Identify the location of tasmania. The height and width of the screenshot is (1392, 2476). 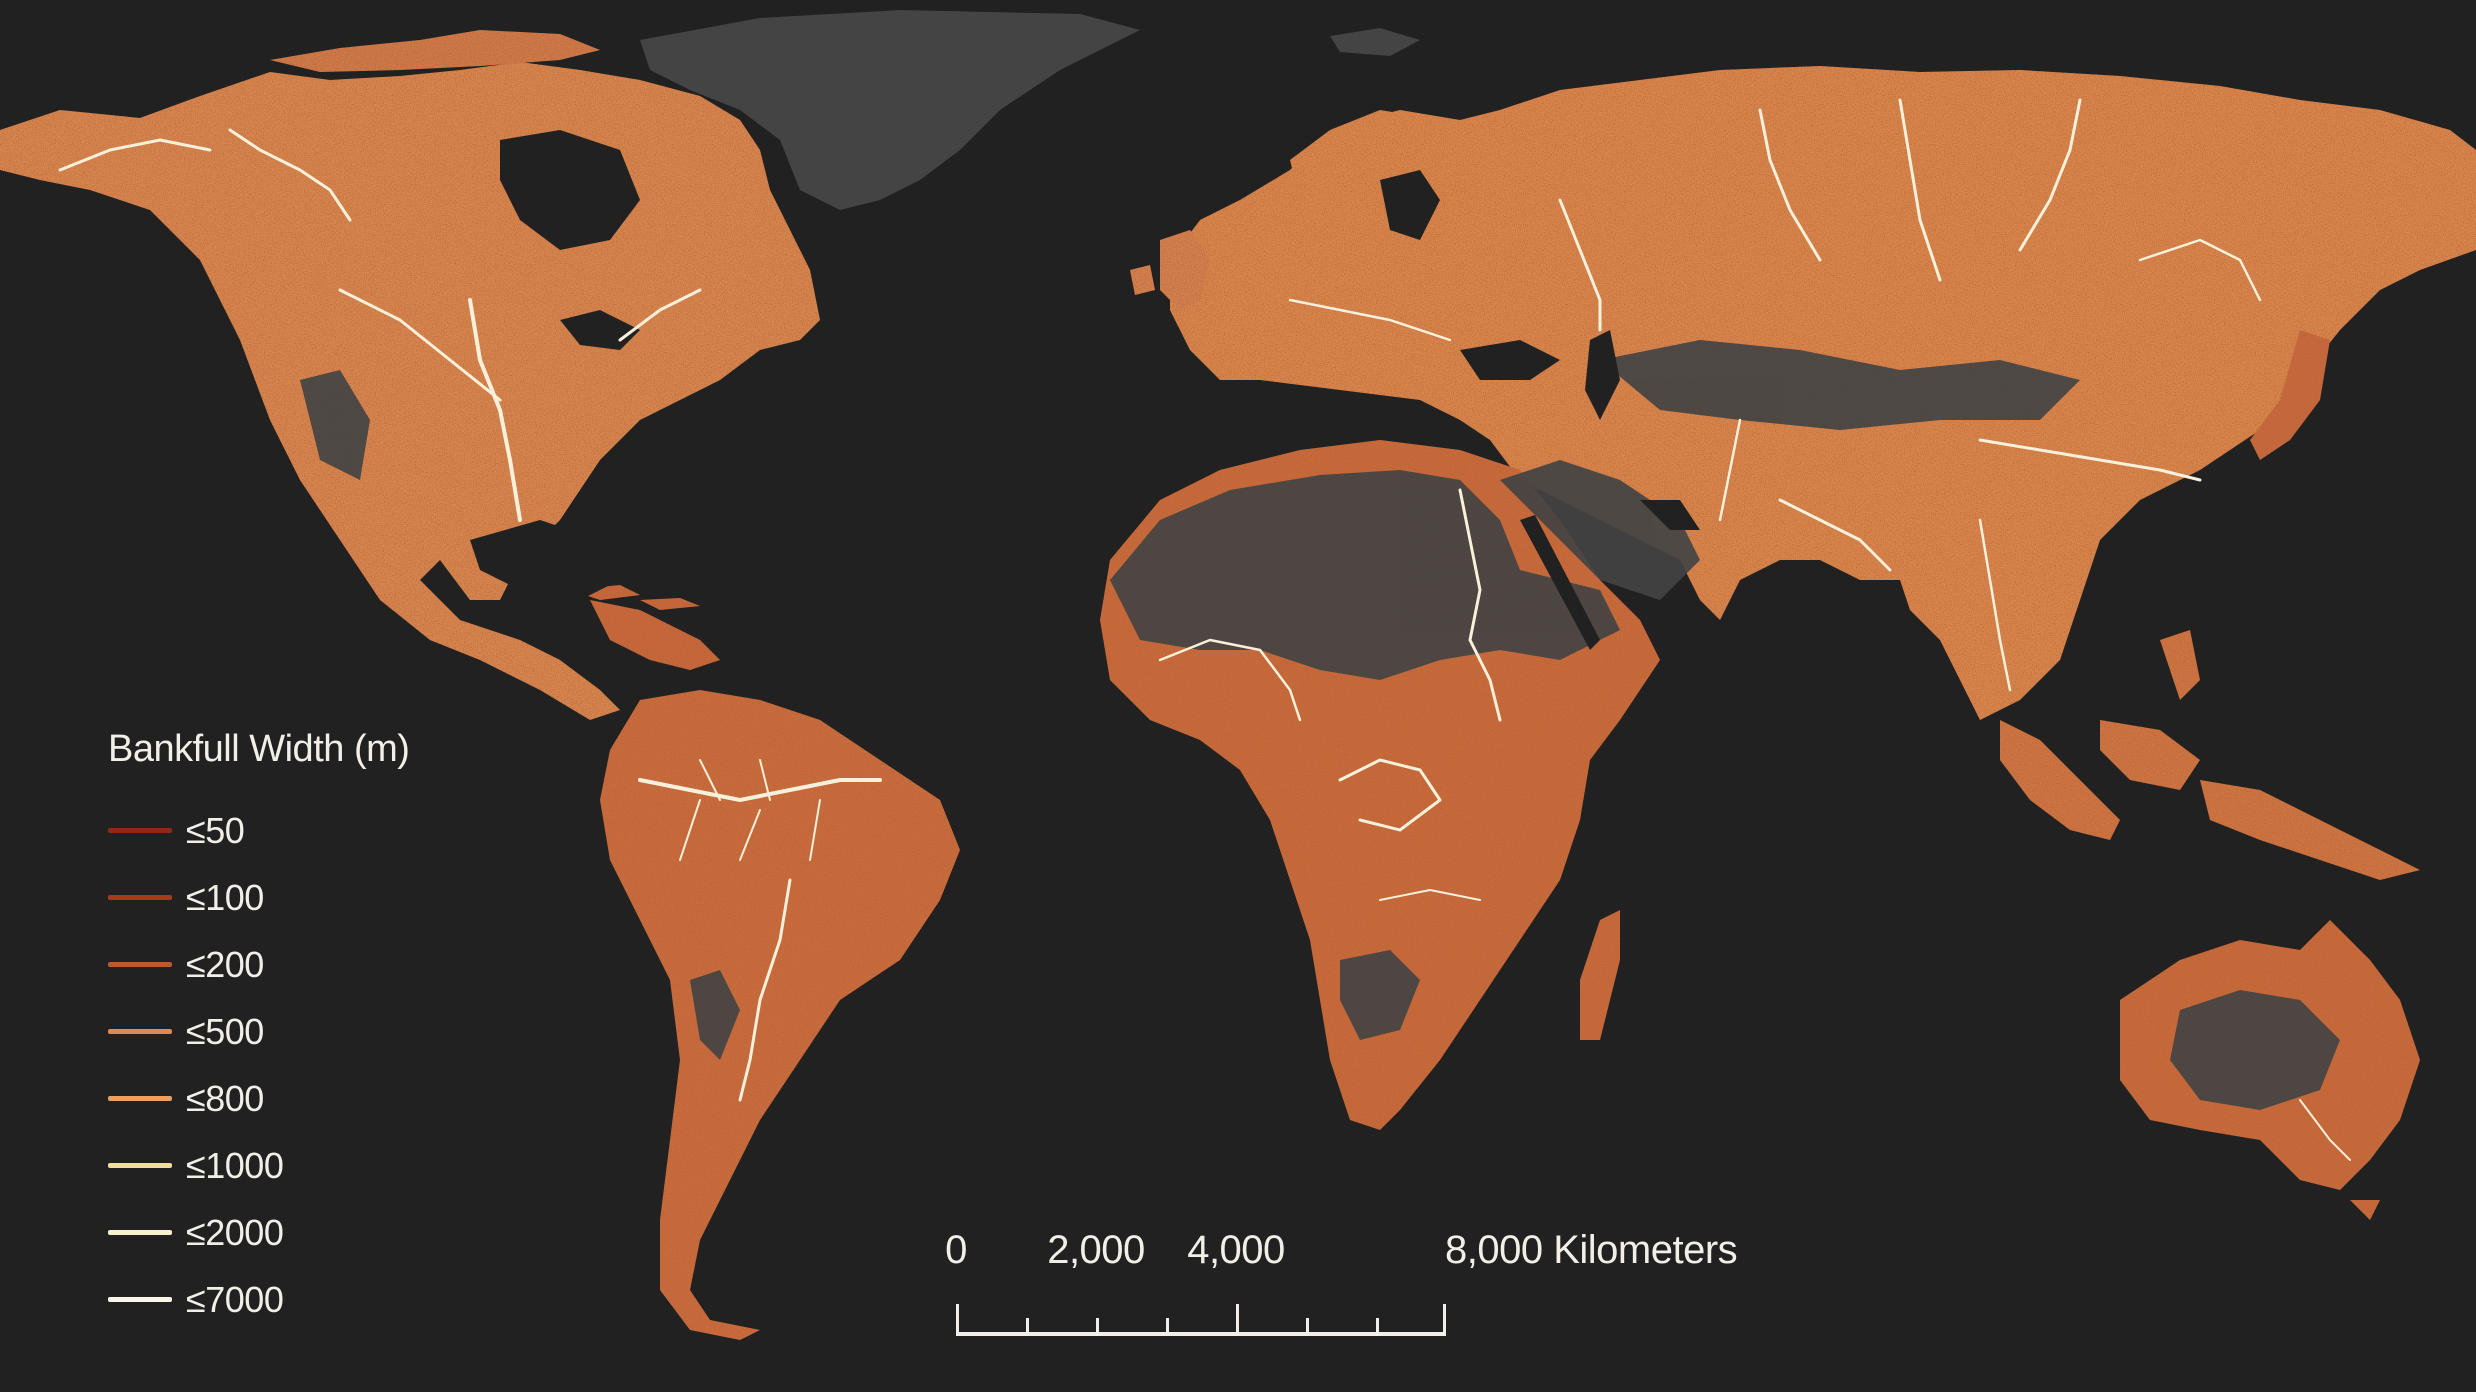
(2365, 1210).